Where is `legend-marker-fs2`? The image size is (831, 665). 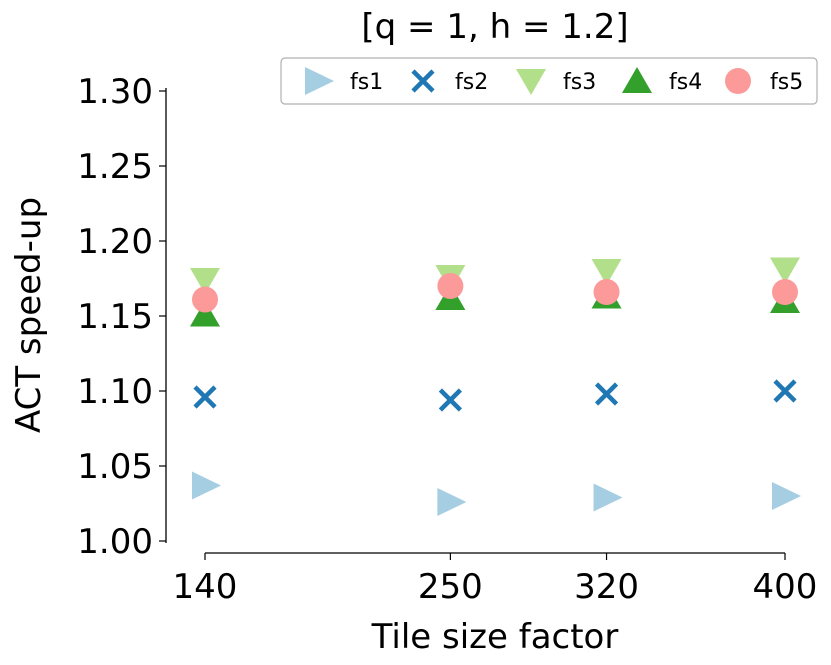 legend-marker-fs2 is located at coordinates (423, 81).